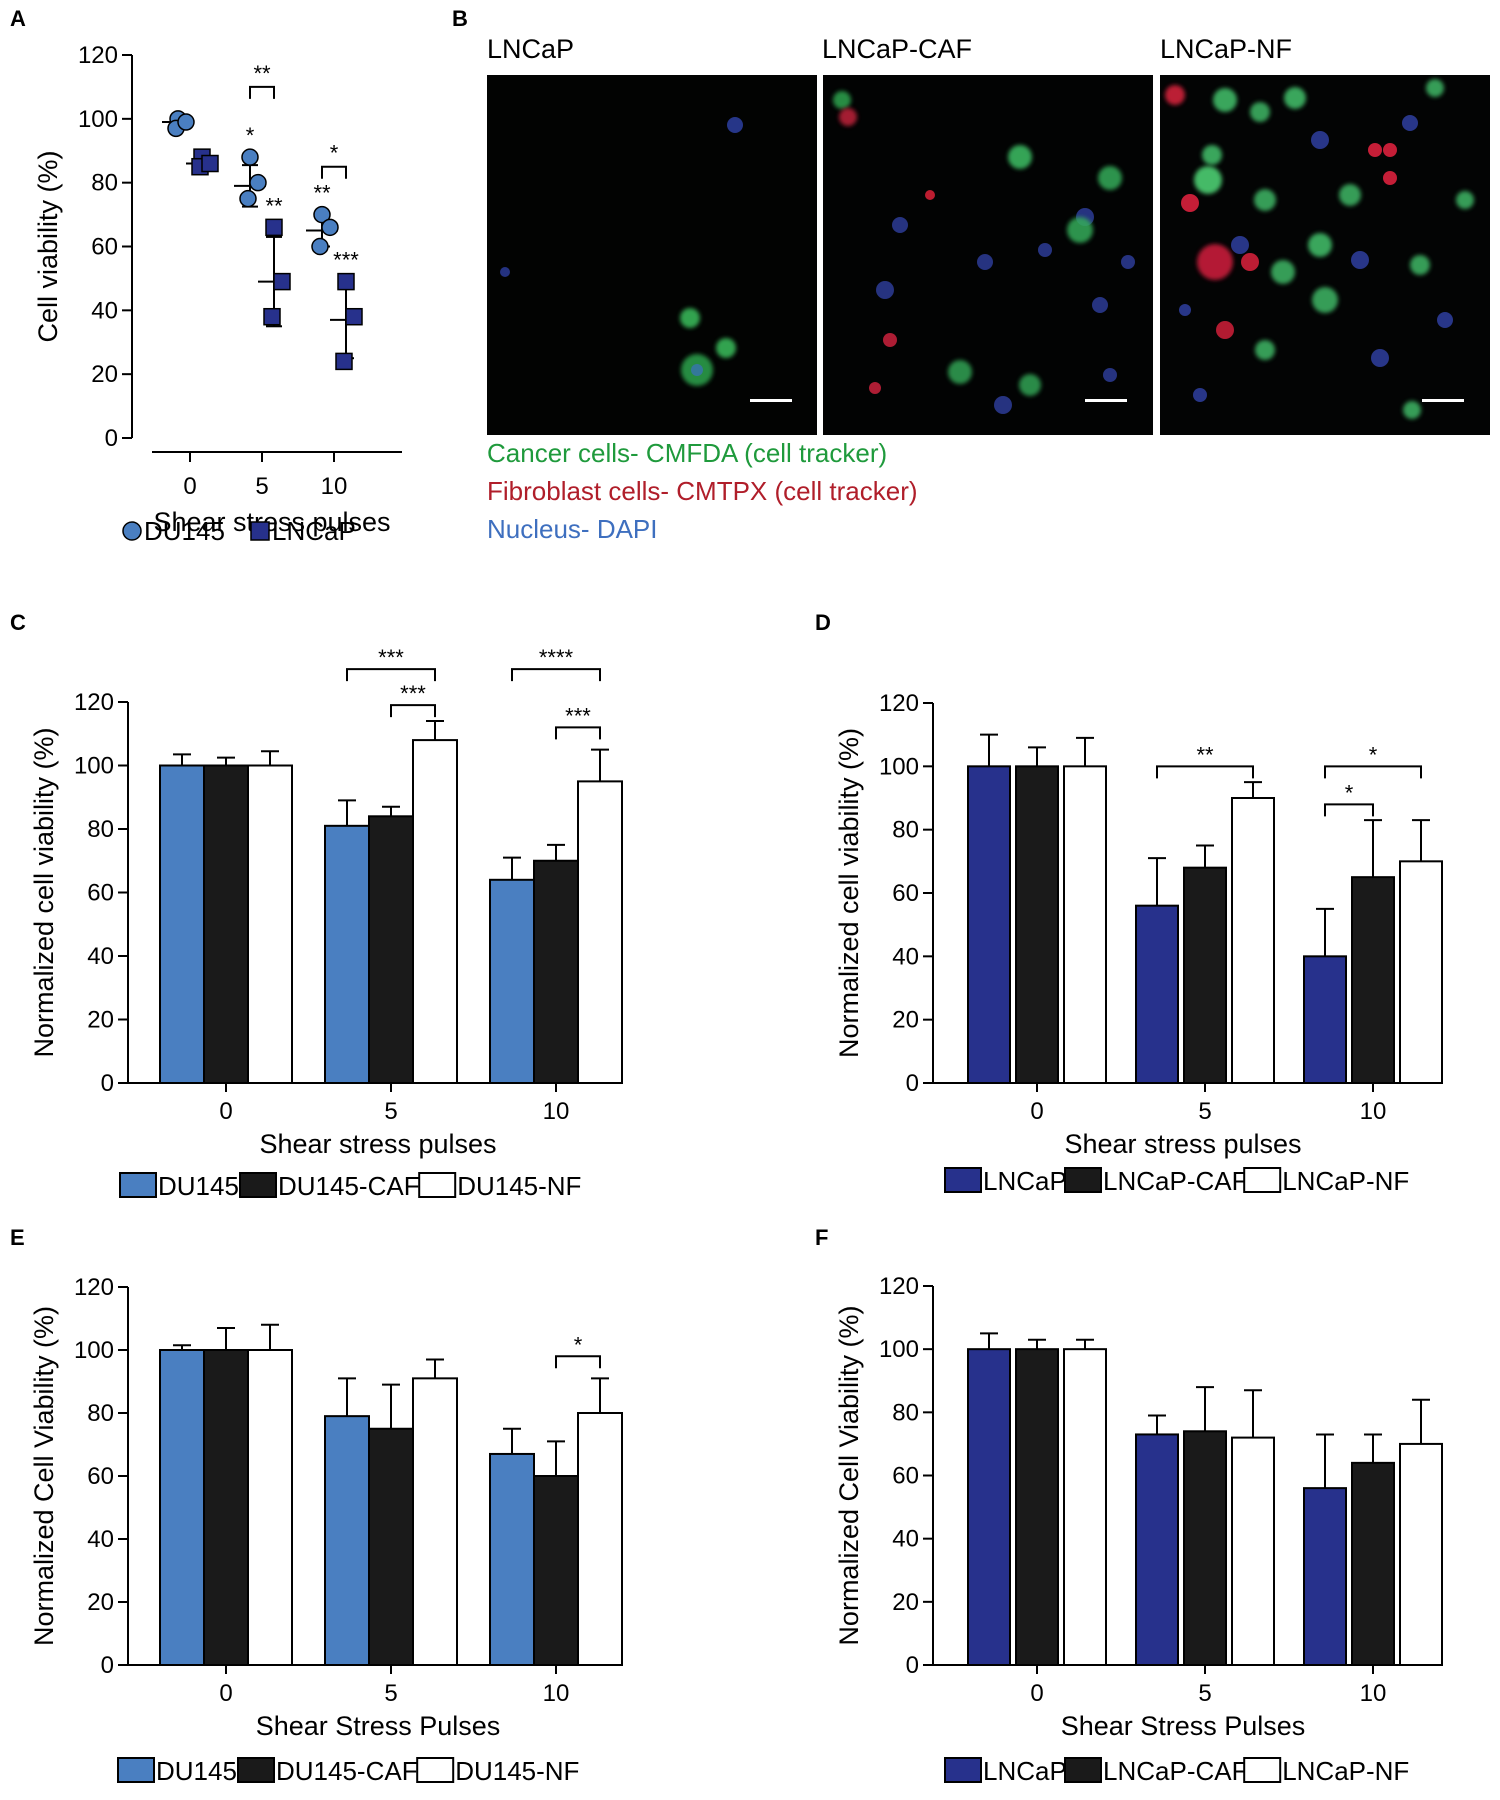  I want to click on significance-label: **, so click(322, 193).